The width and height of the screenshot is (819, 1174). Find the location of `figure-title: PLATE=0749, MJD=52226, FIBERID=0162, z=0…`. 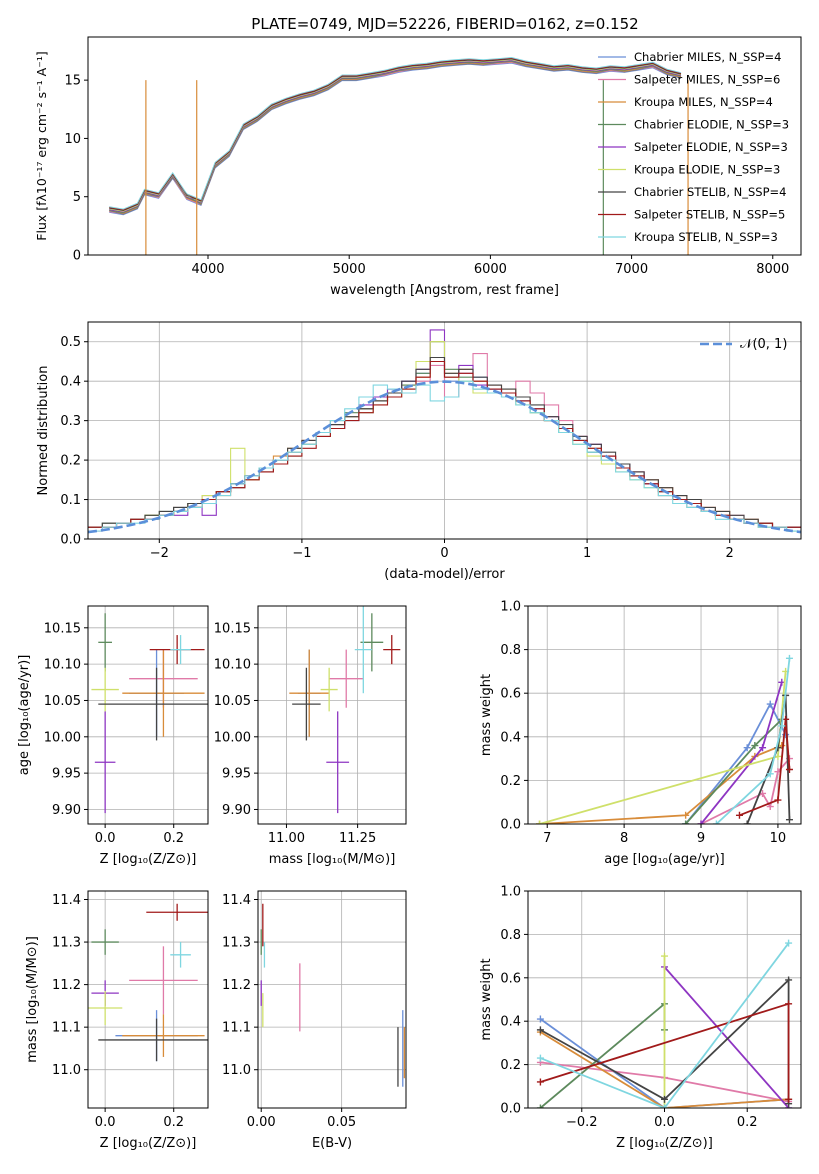

figure-title: PLATE=0749, MJD=52226, FIBERID=0162, z=0… is located at coordinates (444, 24).